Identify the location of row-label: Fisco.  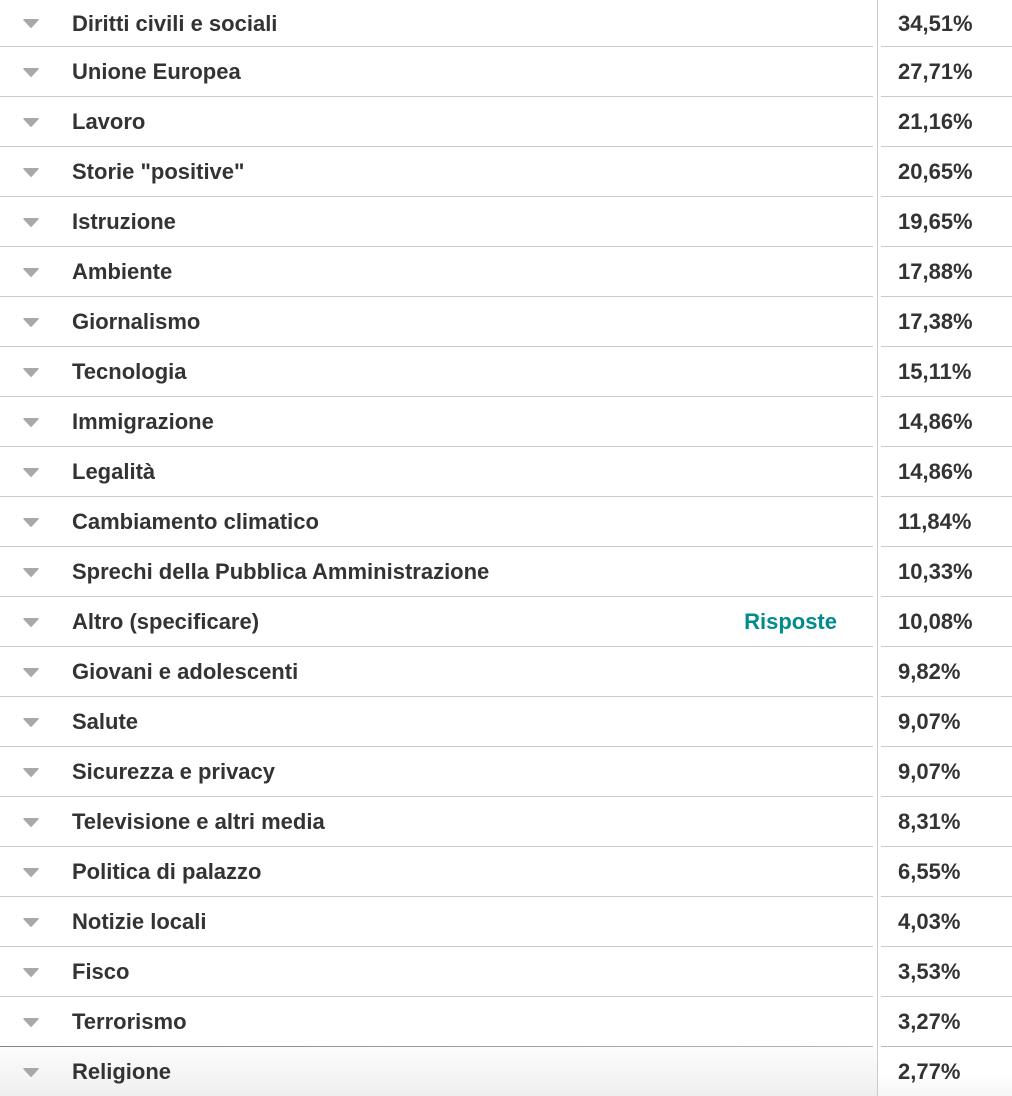
(101, 971).